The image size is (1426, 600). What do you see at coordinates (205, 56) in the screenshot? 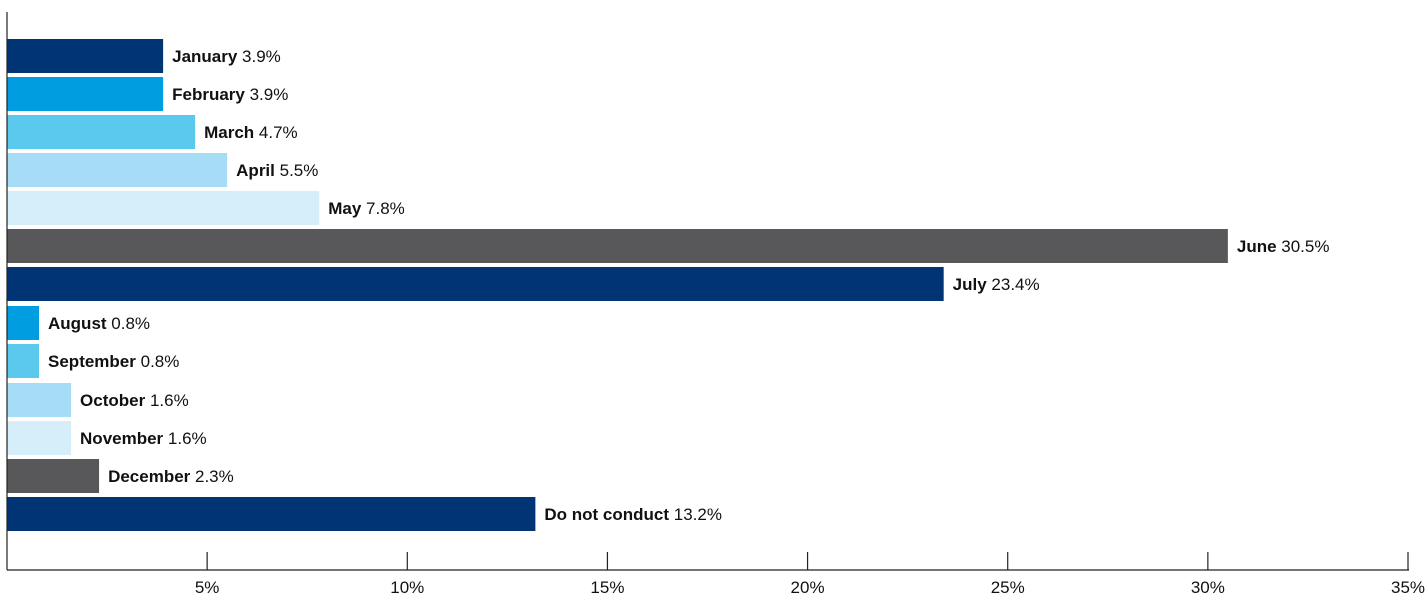
I see `category-label: January` at bounding box center [205, 56].